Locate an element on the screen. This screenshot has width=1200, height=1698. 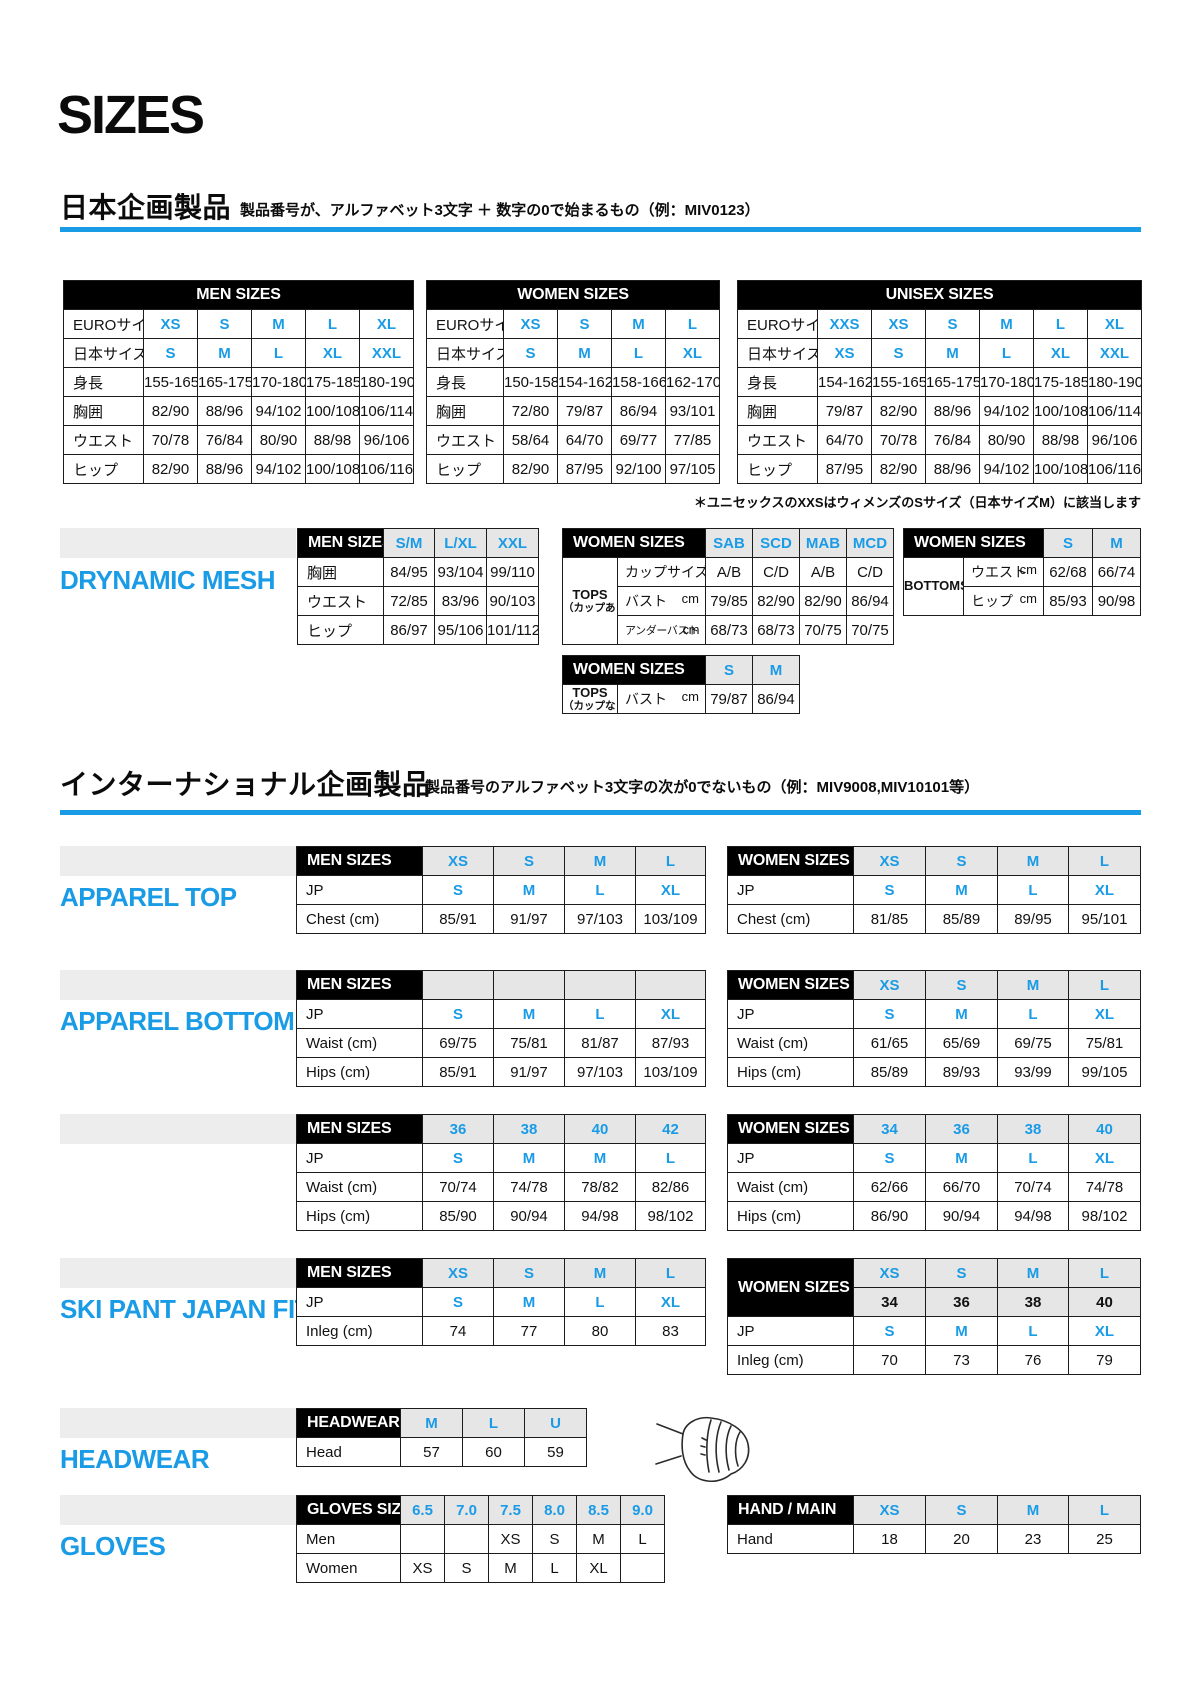
column-header-cell: 8.5 is located at coordinates (598, 1510).